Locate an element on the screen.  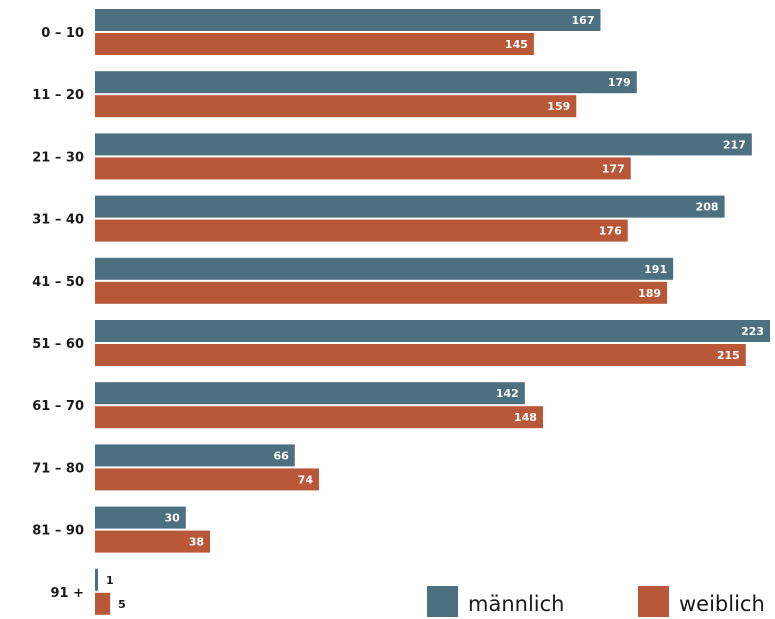
bar-männlich-51-60 is located at coordinates (432, 331).